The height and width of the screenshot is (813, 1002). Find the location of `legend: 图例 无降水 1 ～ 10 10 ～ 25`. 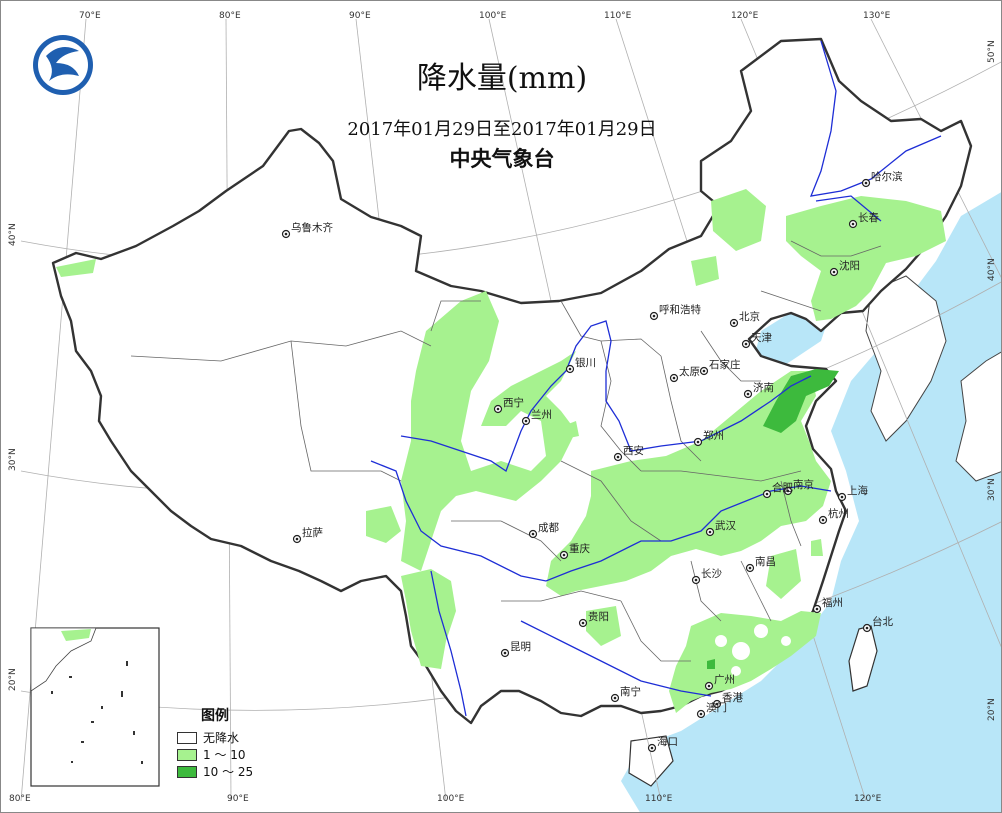

legend: 图例 无降水 1 ～ 10 10 ～ 25 is located at coordinates (227, 742).